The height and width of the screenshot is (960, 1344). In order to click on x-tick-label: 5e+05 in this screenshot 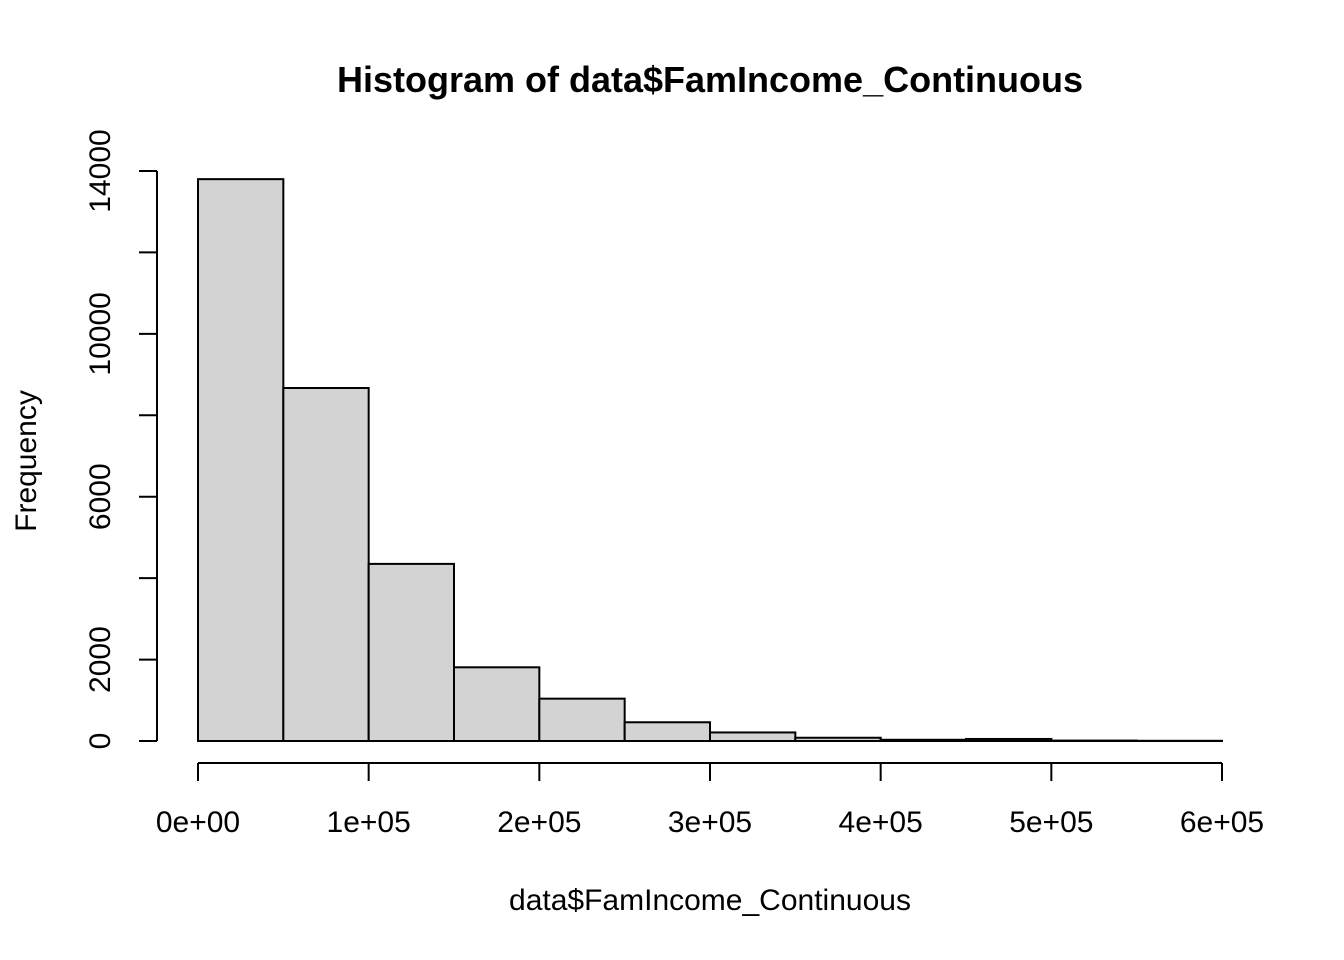, I will do `click(1051, 822)`.